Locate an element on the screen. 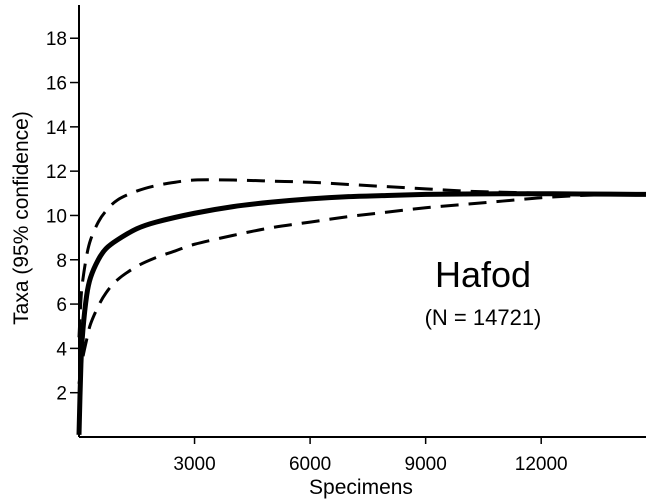 The image size is (648, 500). y-tick-label: 8 is located at coordinates (61, 261).